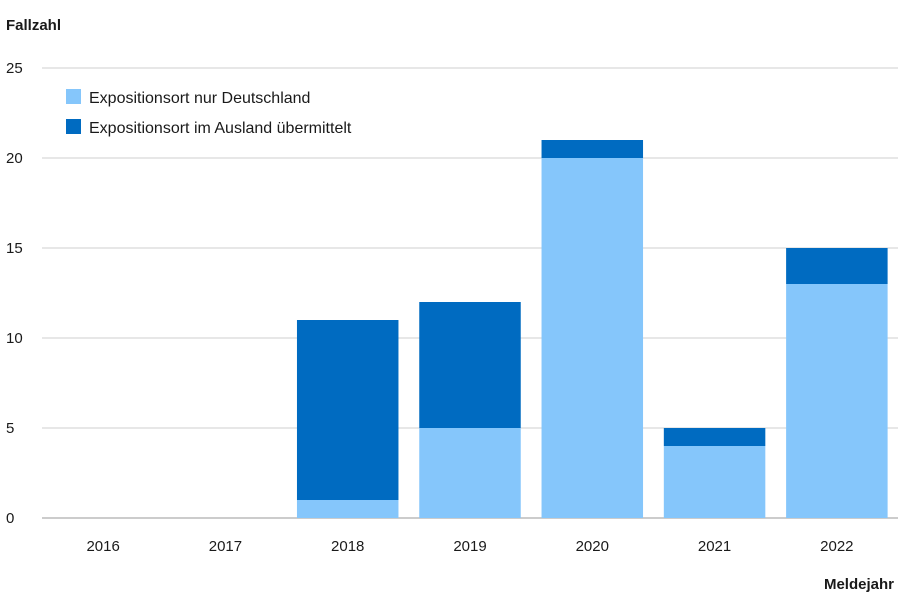 This screenshot has height=592, width=900. Describe the element at coordinates (14, 293) in the screenshot. I see `y-tick-labels: 0 5 10 15 20 25` at that location.